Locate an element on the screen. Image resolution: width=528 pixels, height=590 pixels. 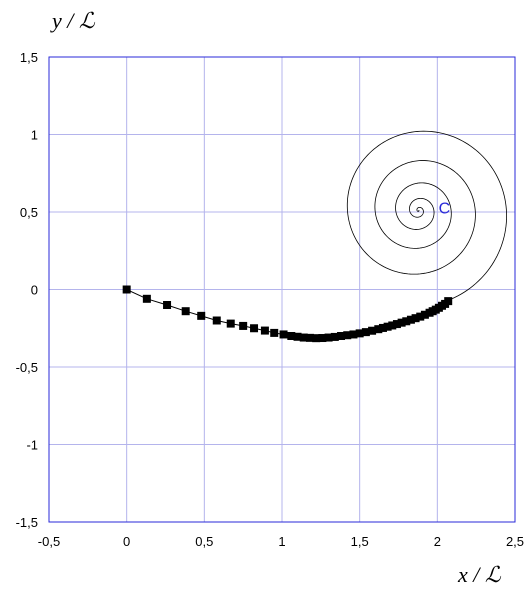
y-tick-label: 0,5 is located at coordinates (29, 212).